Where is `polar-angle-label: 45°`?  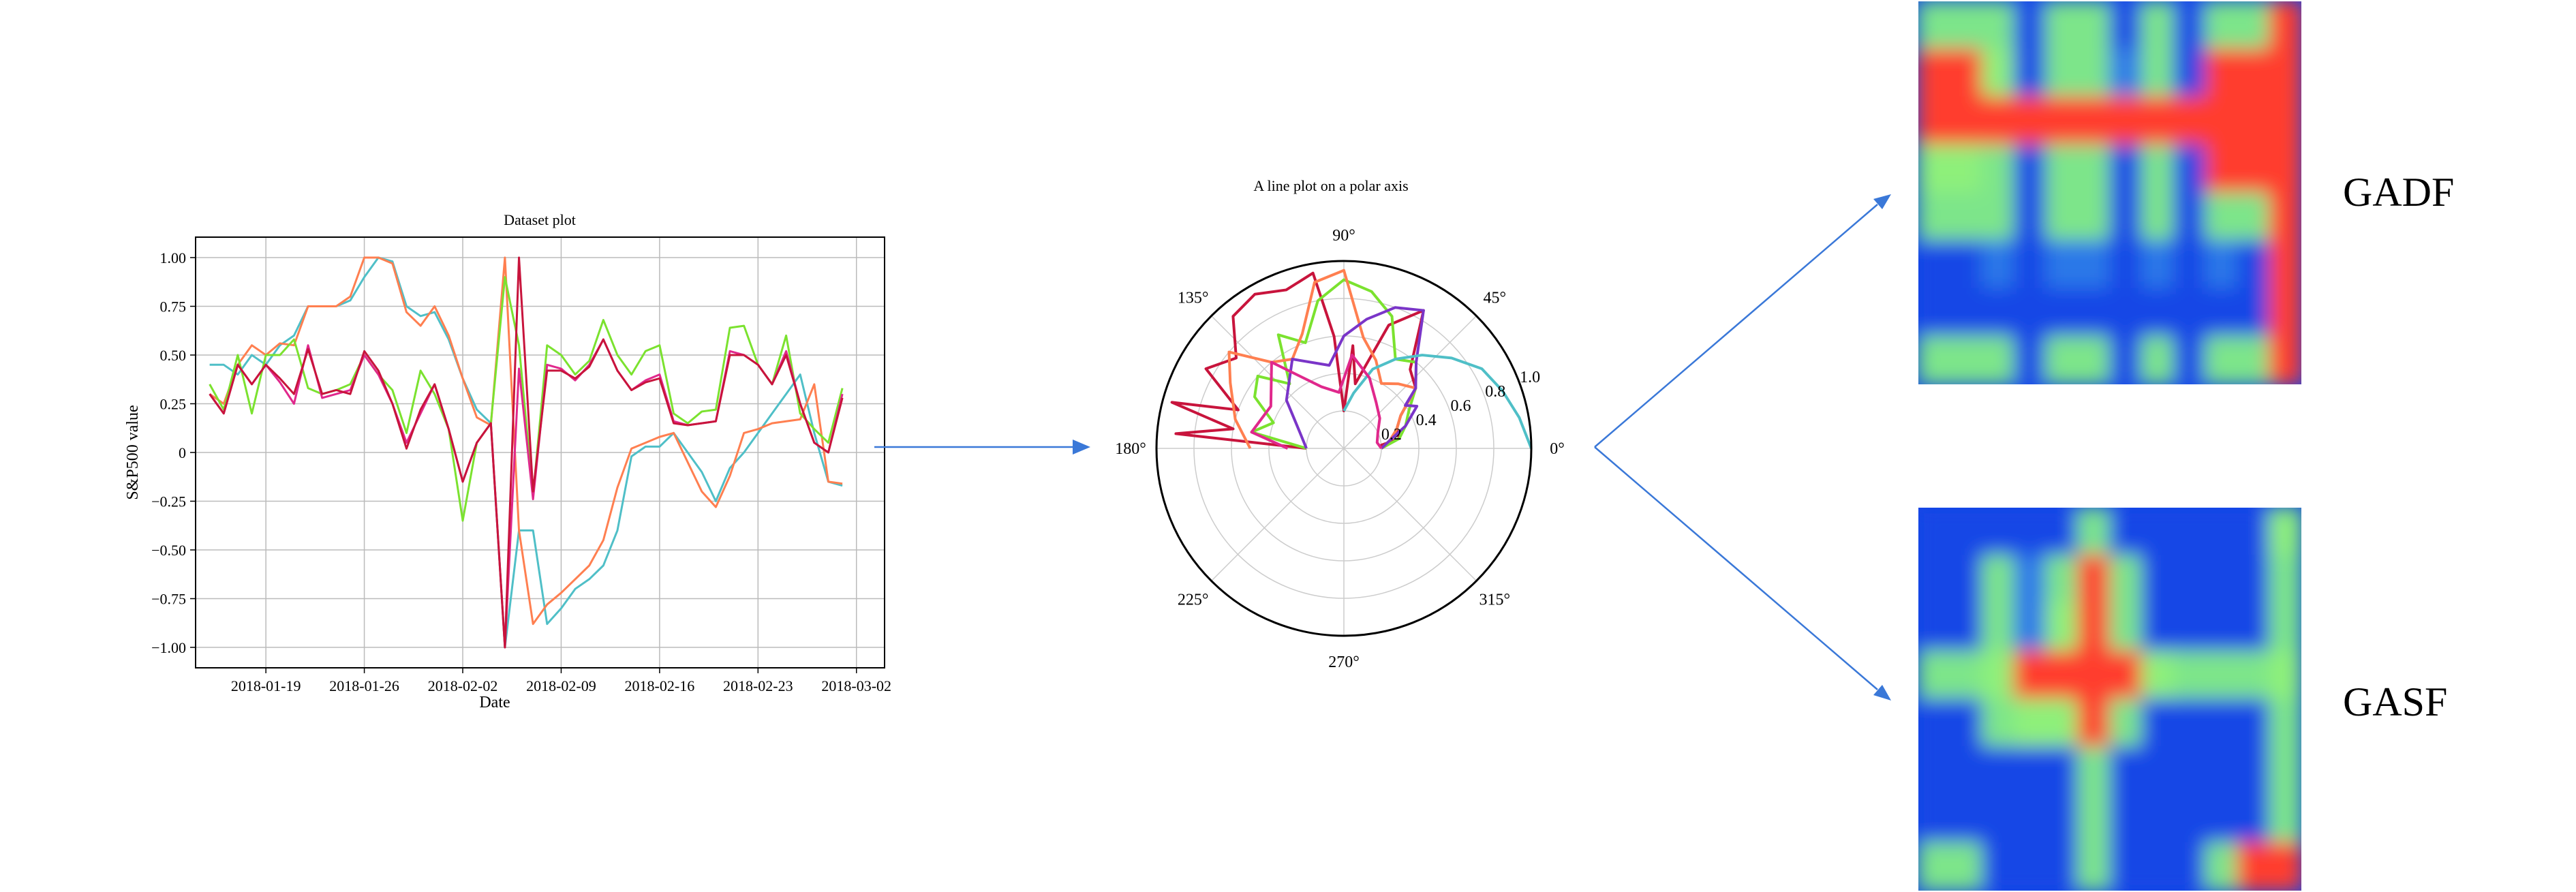
polar-angle-label: 45° is located at coordinates (1495, 298).